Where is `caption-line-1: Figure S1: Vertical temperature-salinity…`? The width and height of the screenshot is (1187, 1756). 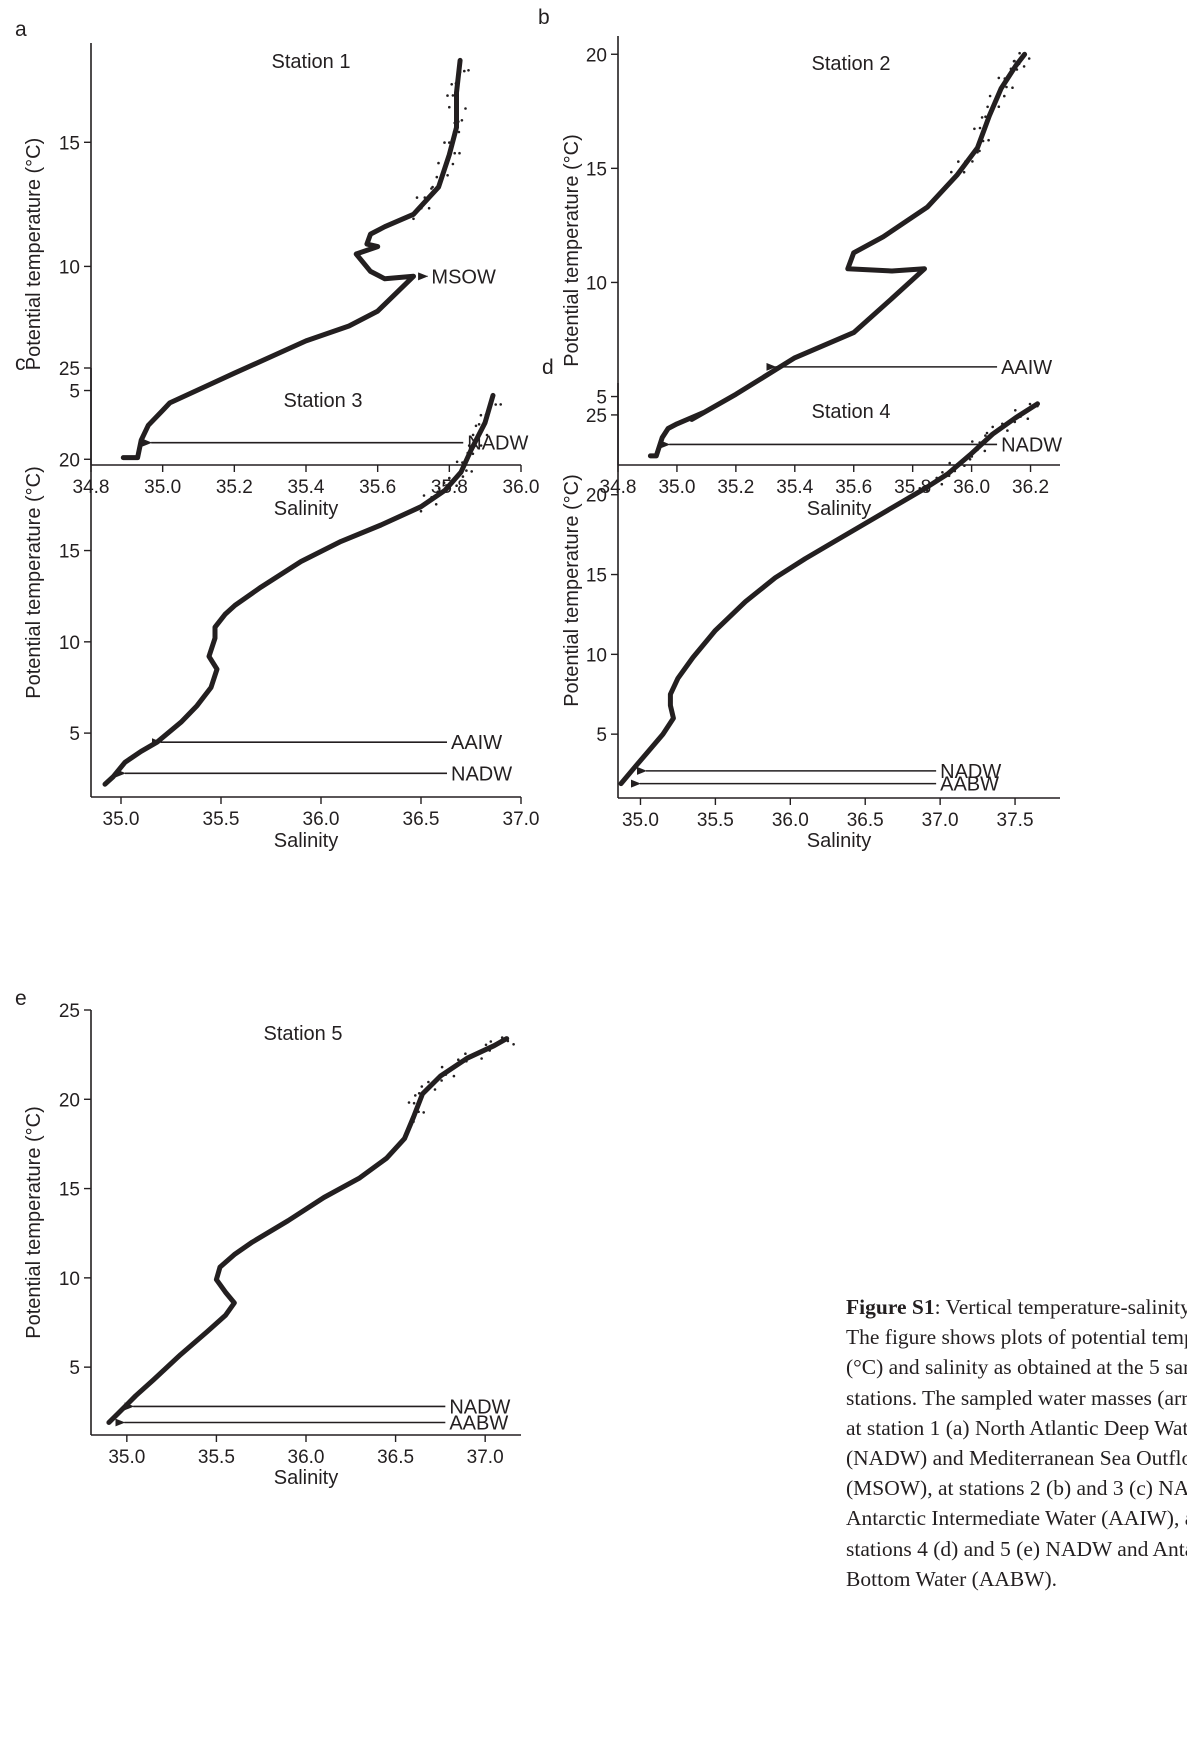
caption-line-1: Figure S1: Vertical temperature-salinity… is located at coordinates (1016, 1307).